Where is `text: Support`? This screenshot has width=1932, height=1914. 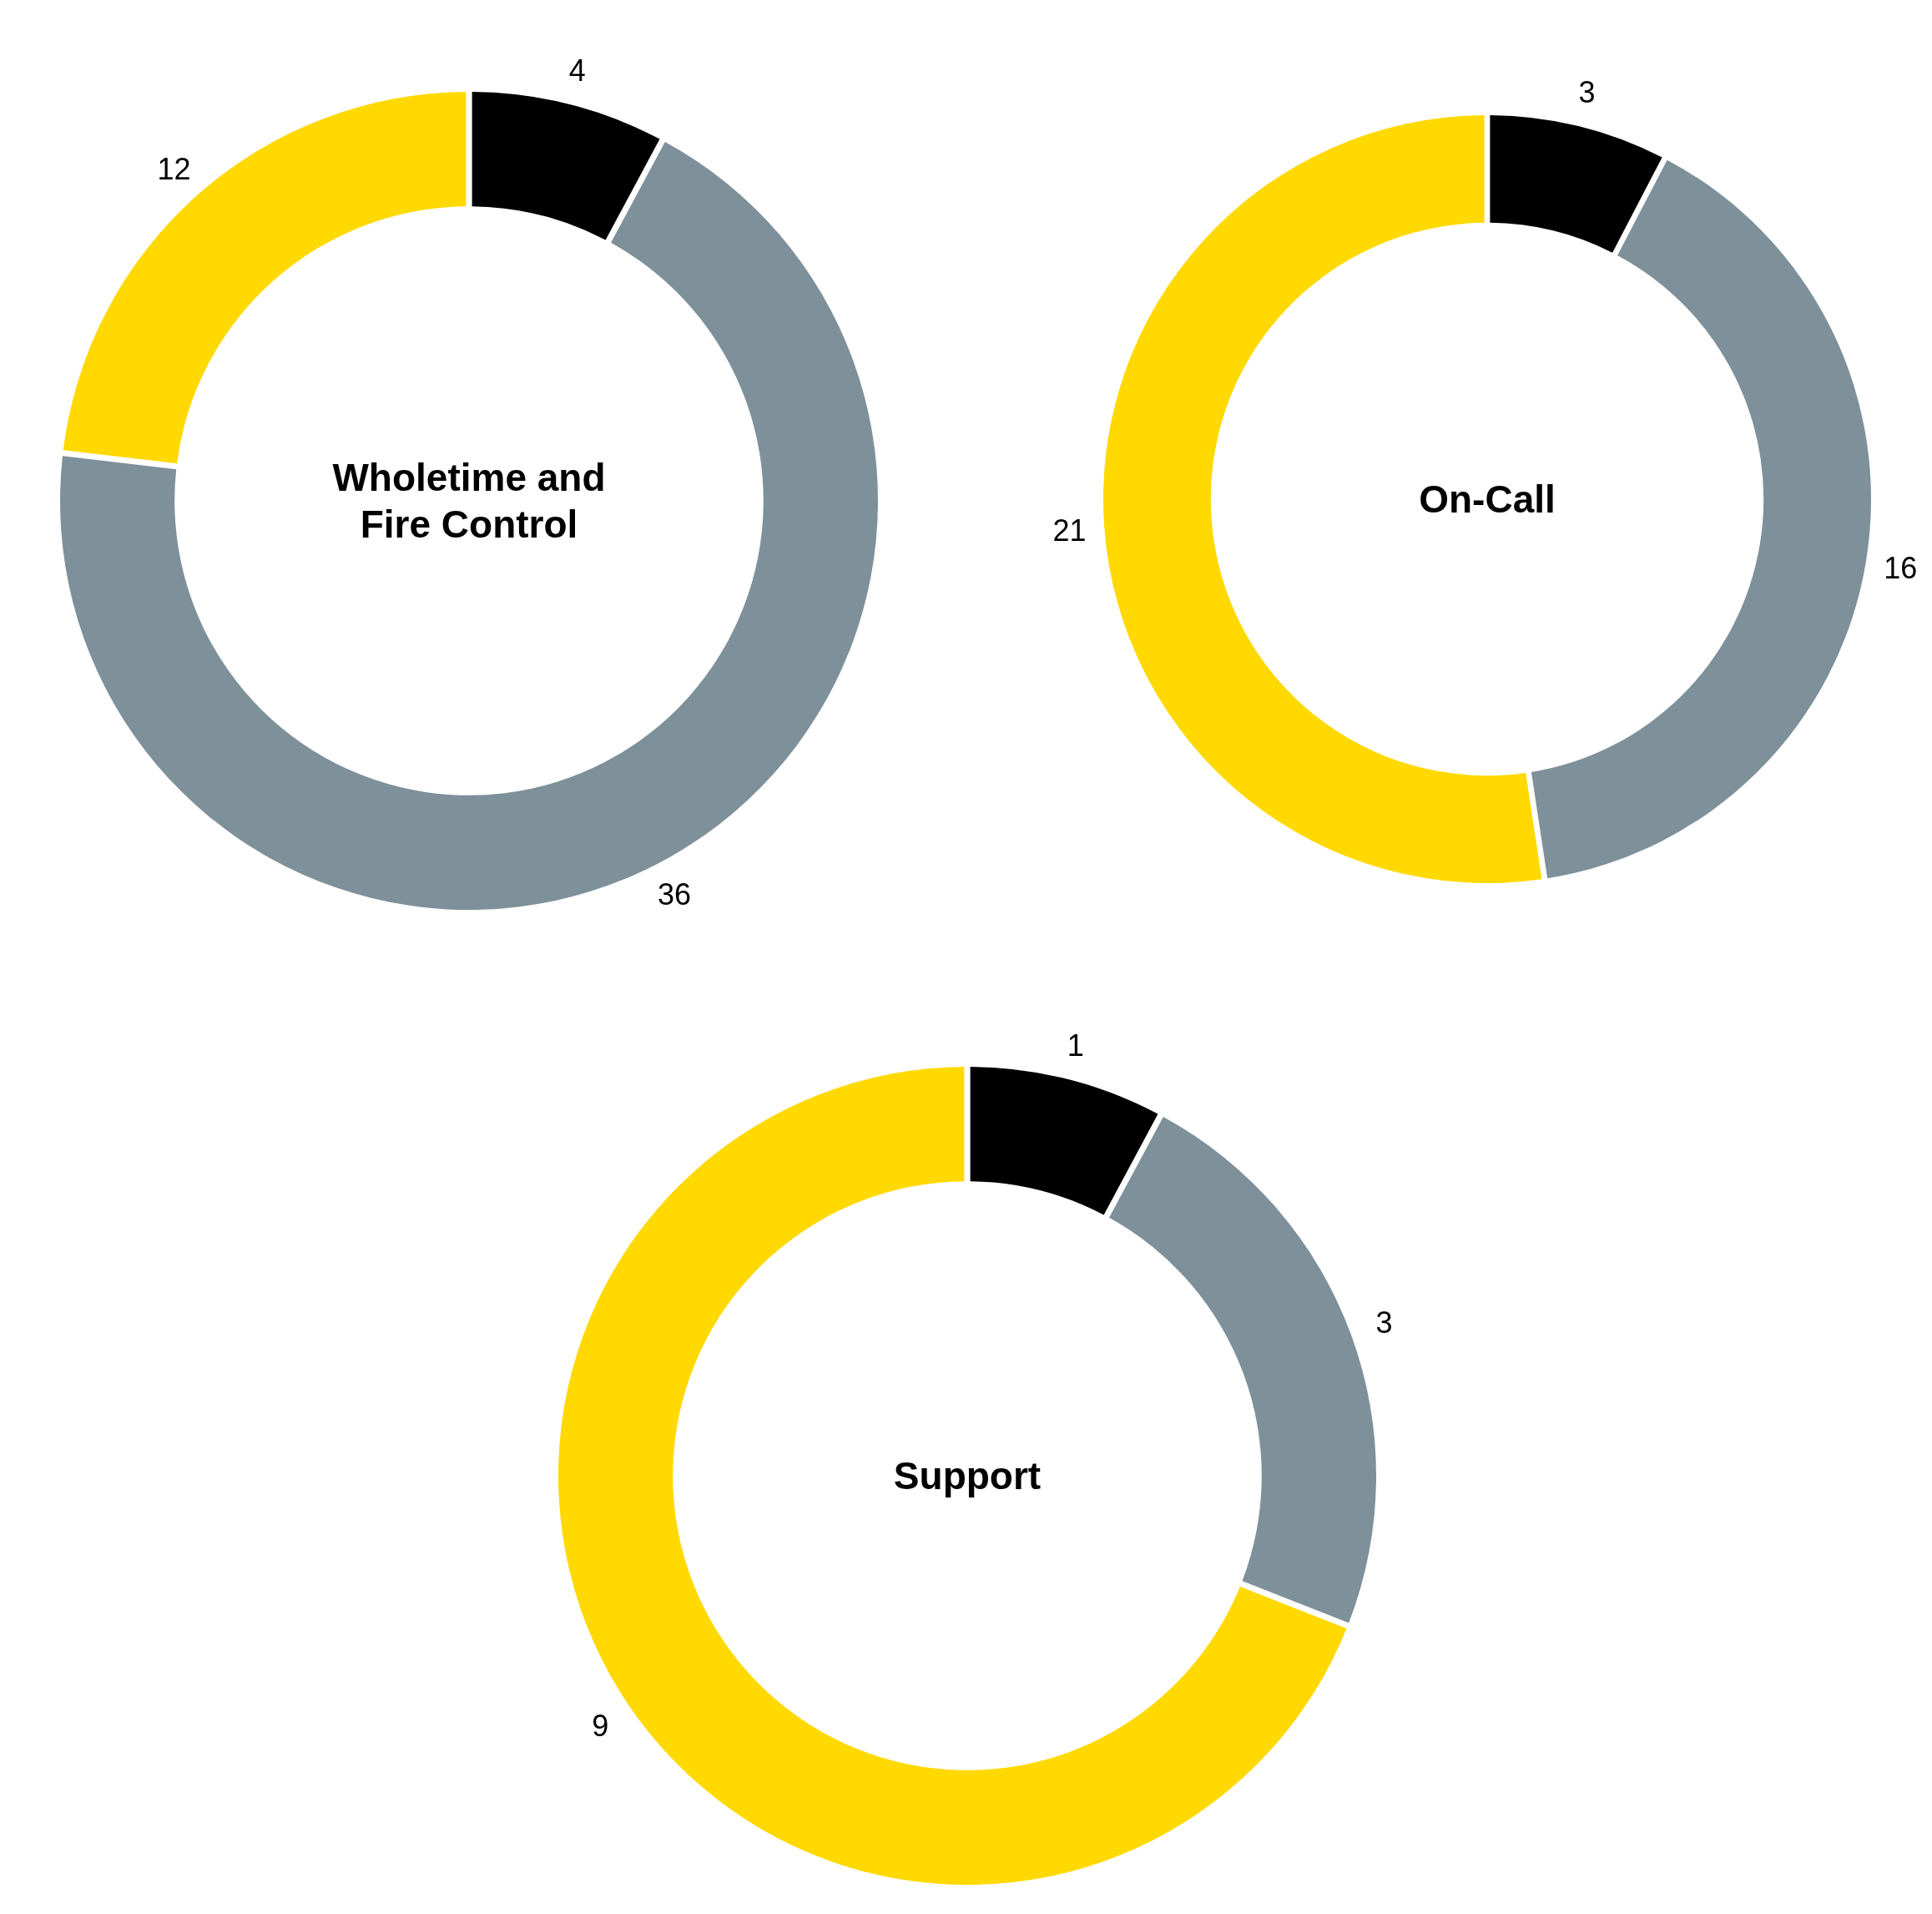
text: Support is located at coordinates (968, 1476).